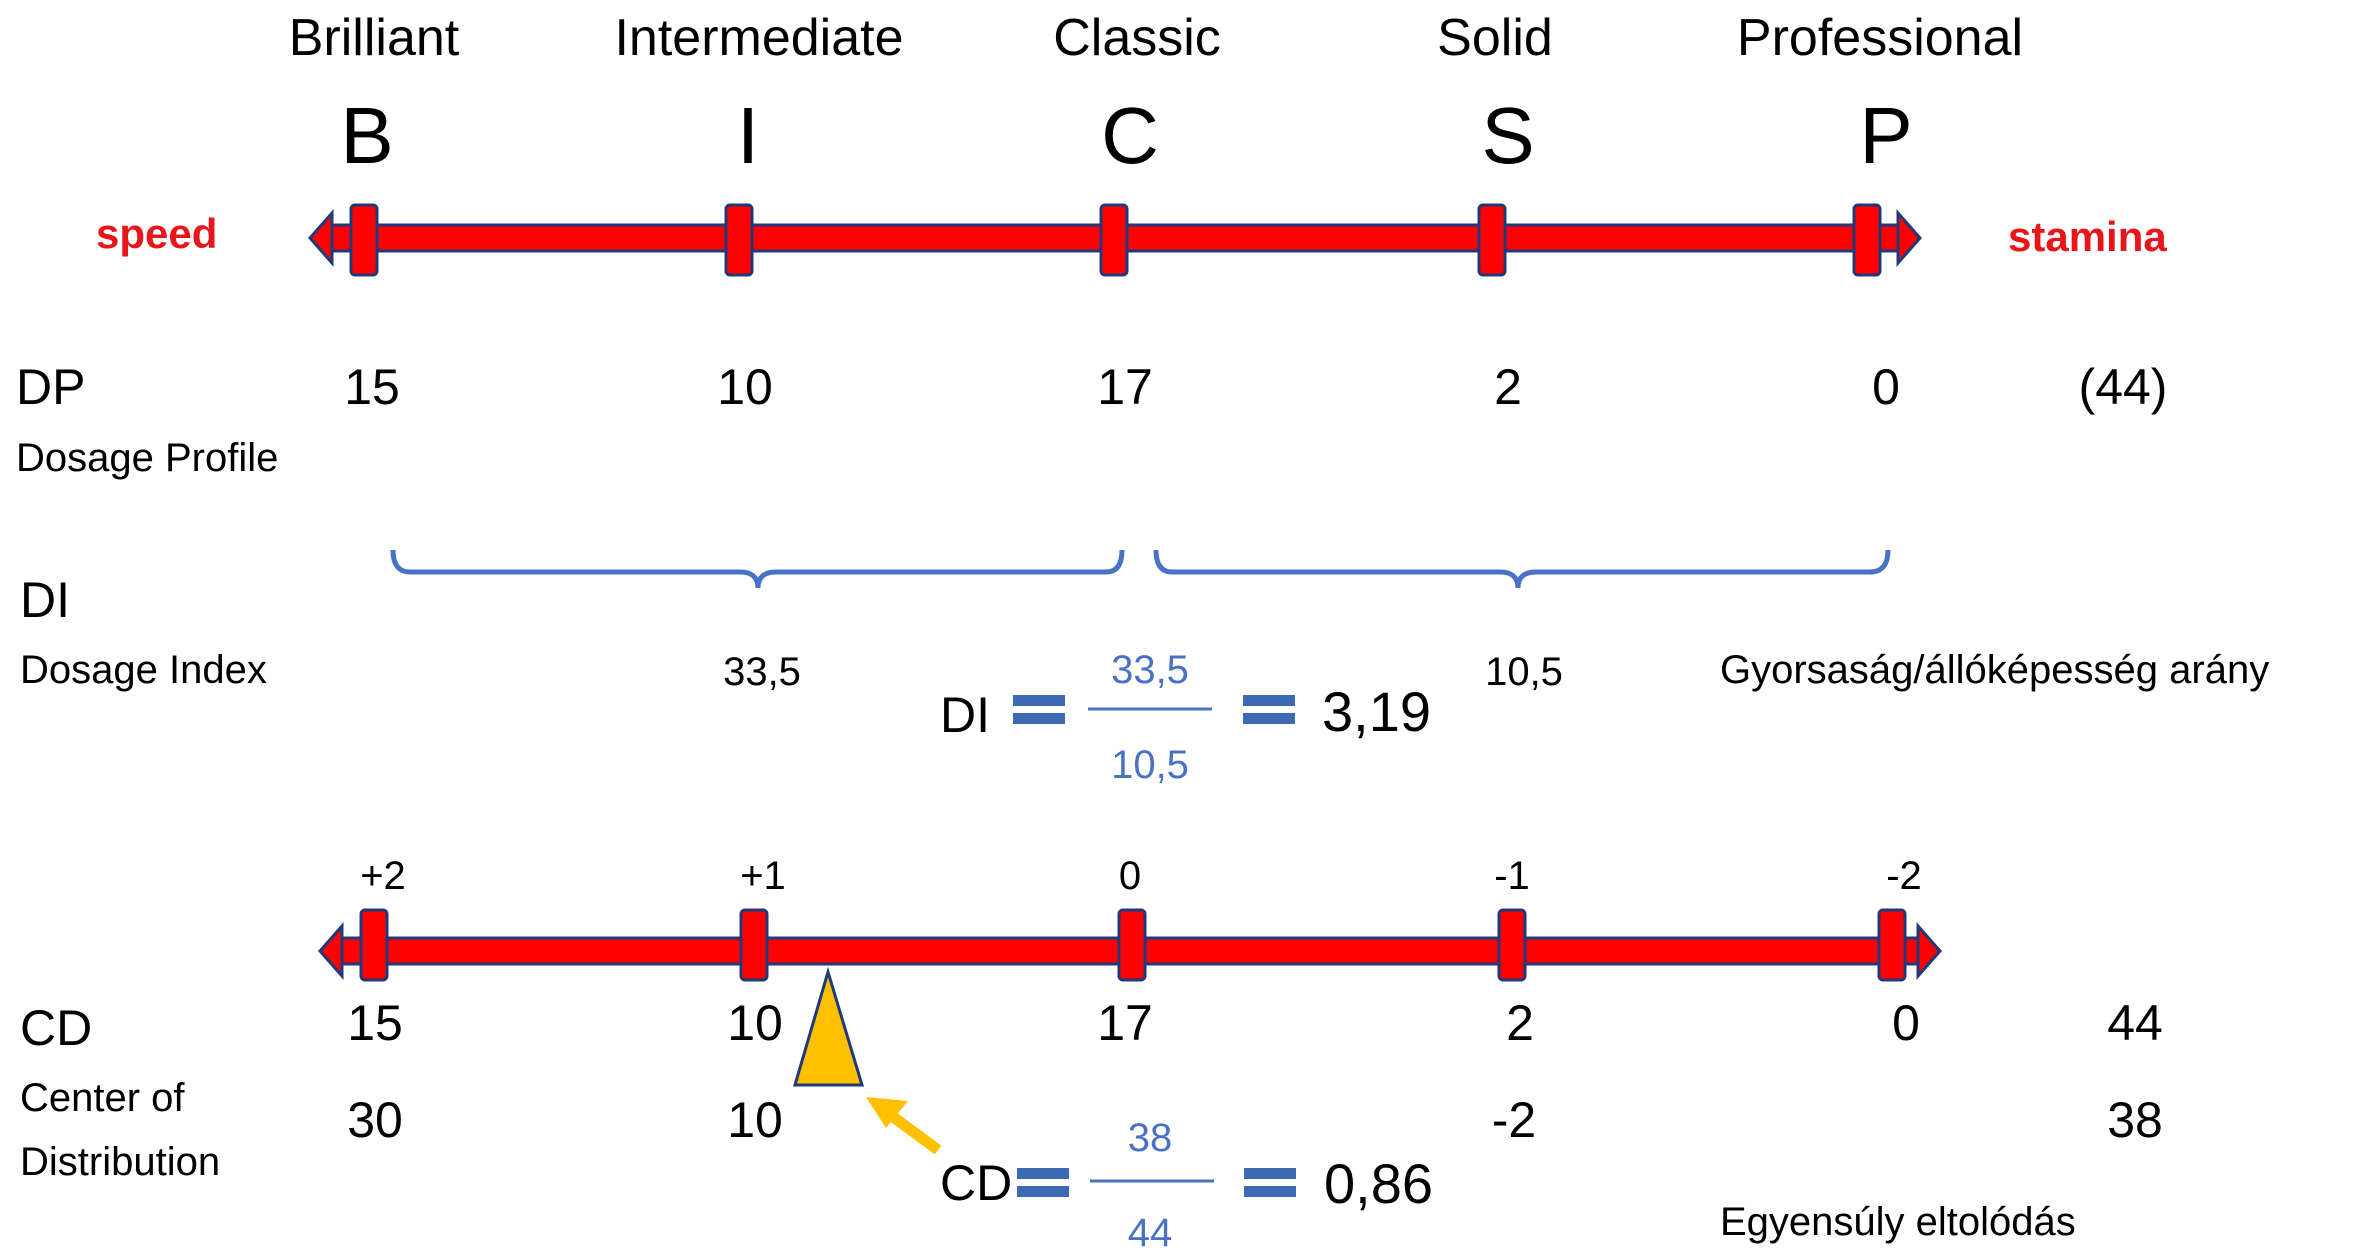 The width and height of the screenshot is (2377, 1255). What do you see at coordinates (1150, 670) in the screenshot?
I see `di-formula-numerator: 33,5` at bounding box center [1150, 670].